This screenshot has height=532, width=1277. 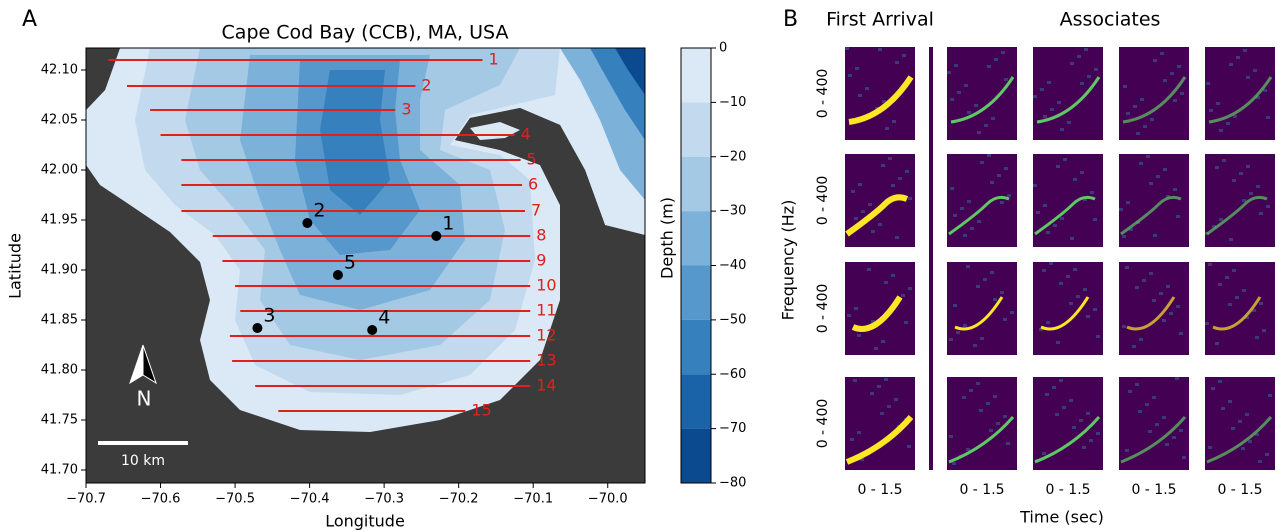 I want to click on map-title: Cape Cod Bay (CCB), MA, USA, so click(x=365, y=33).